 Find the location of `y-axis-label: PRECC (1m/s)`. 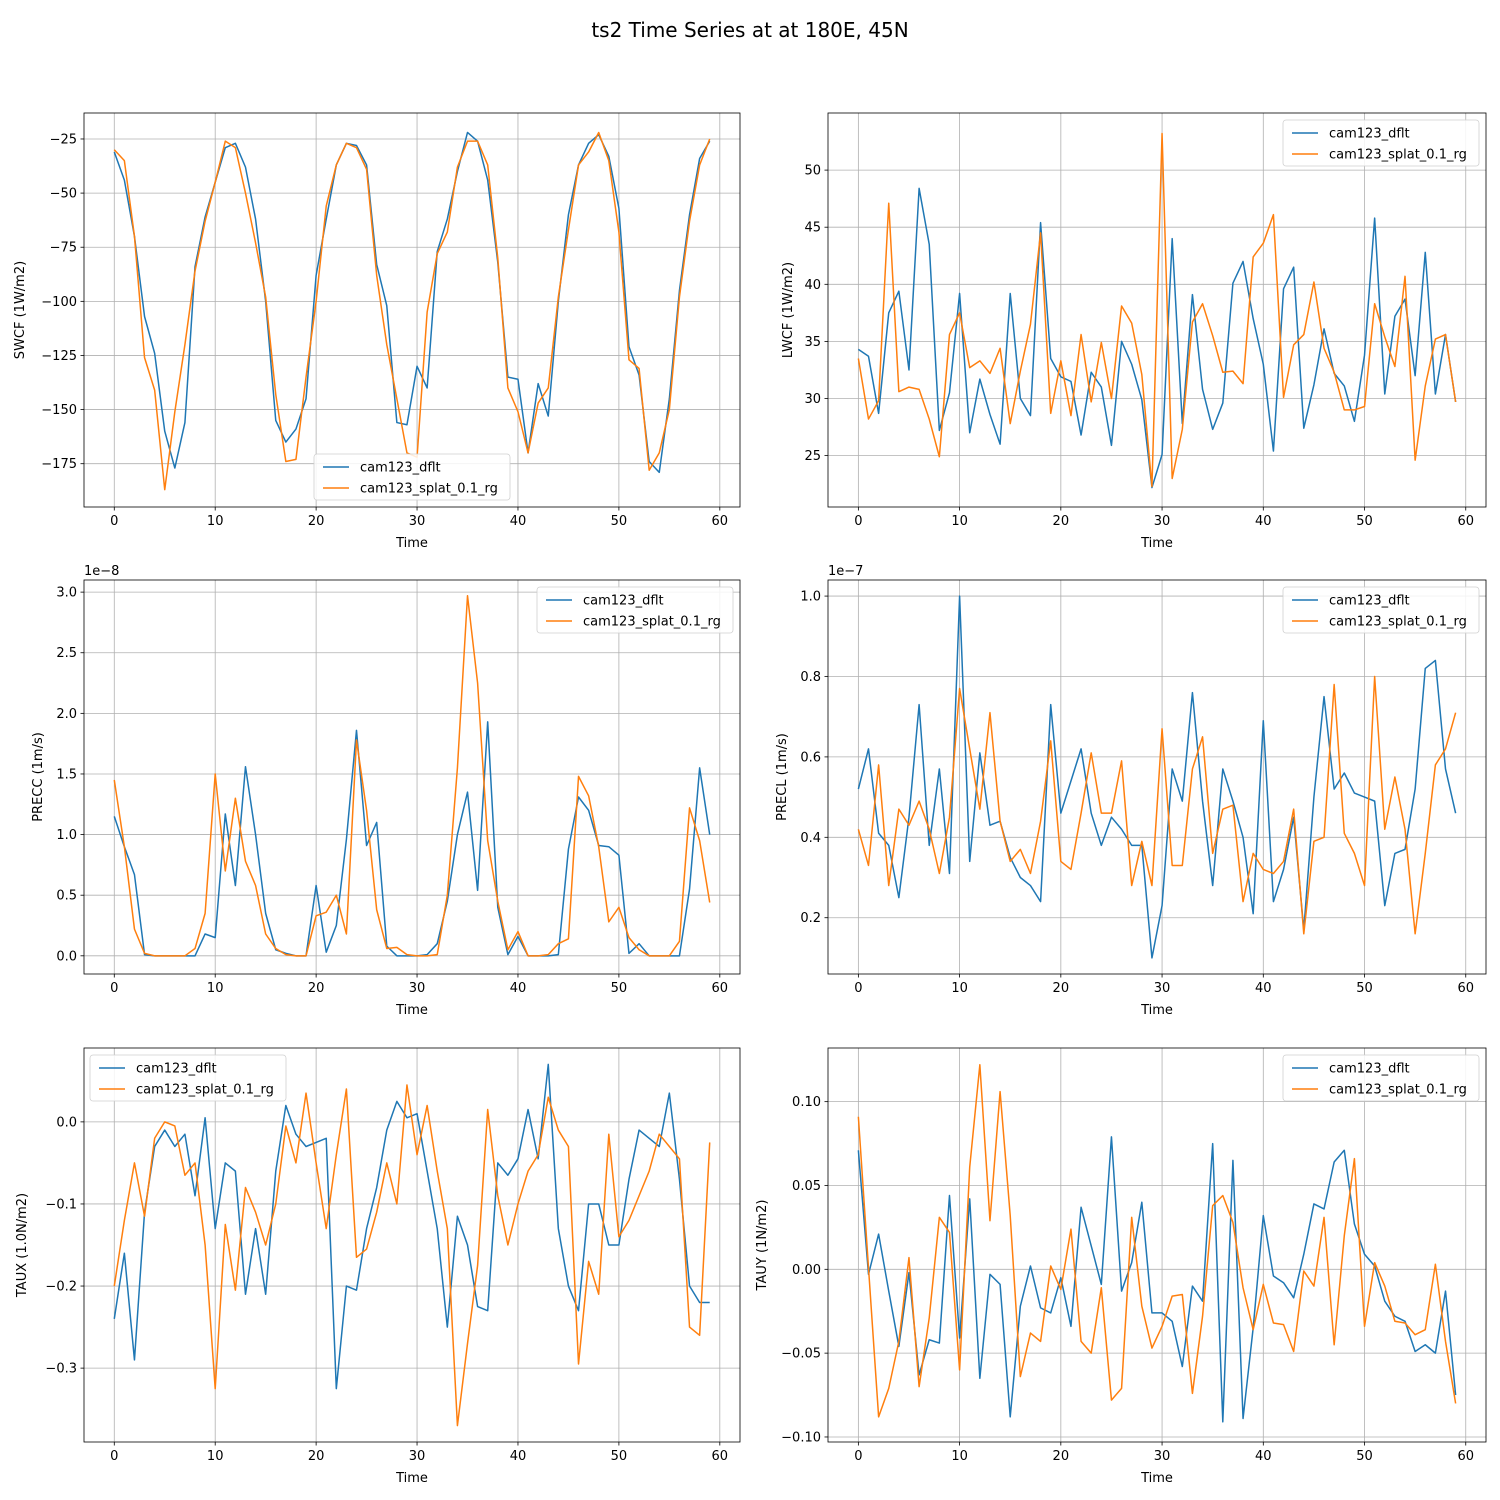

y-axis-label: PRECC (1m/s) is located at coordinates (38, 777).